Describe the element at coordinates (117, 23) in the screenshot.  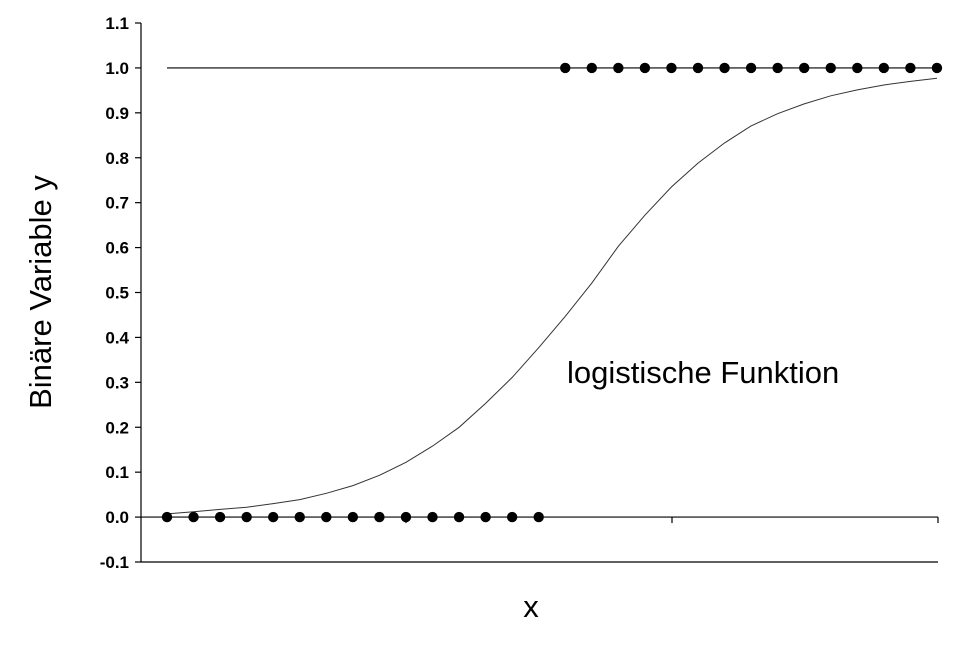
I see `y-tick-label: 1.1` at that location.